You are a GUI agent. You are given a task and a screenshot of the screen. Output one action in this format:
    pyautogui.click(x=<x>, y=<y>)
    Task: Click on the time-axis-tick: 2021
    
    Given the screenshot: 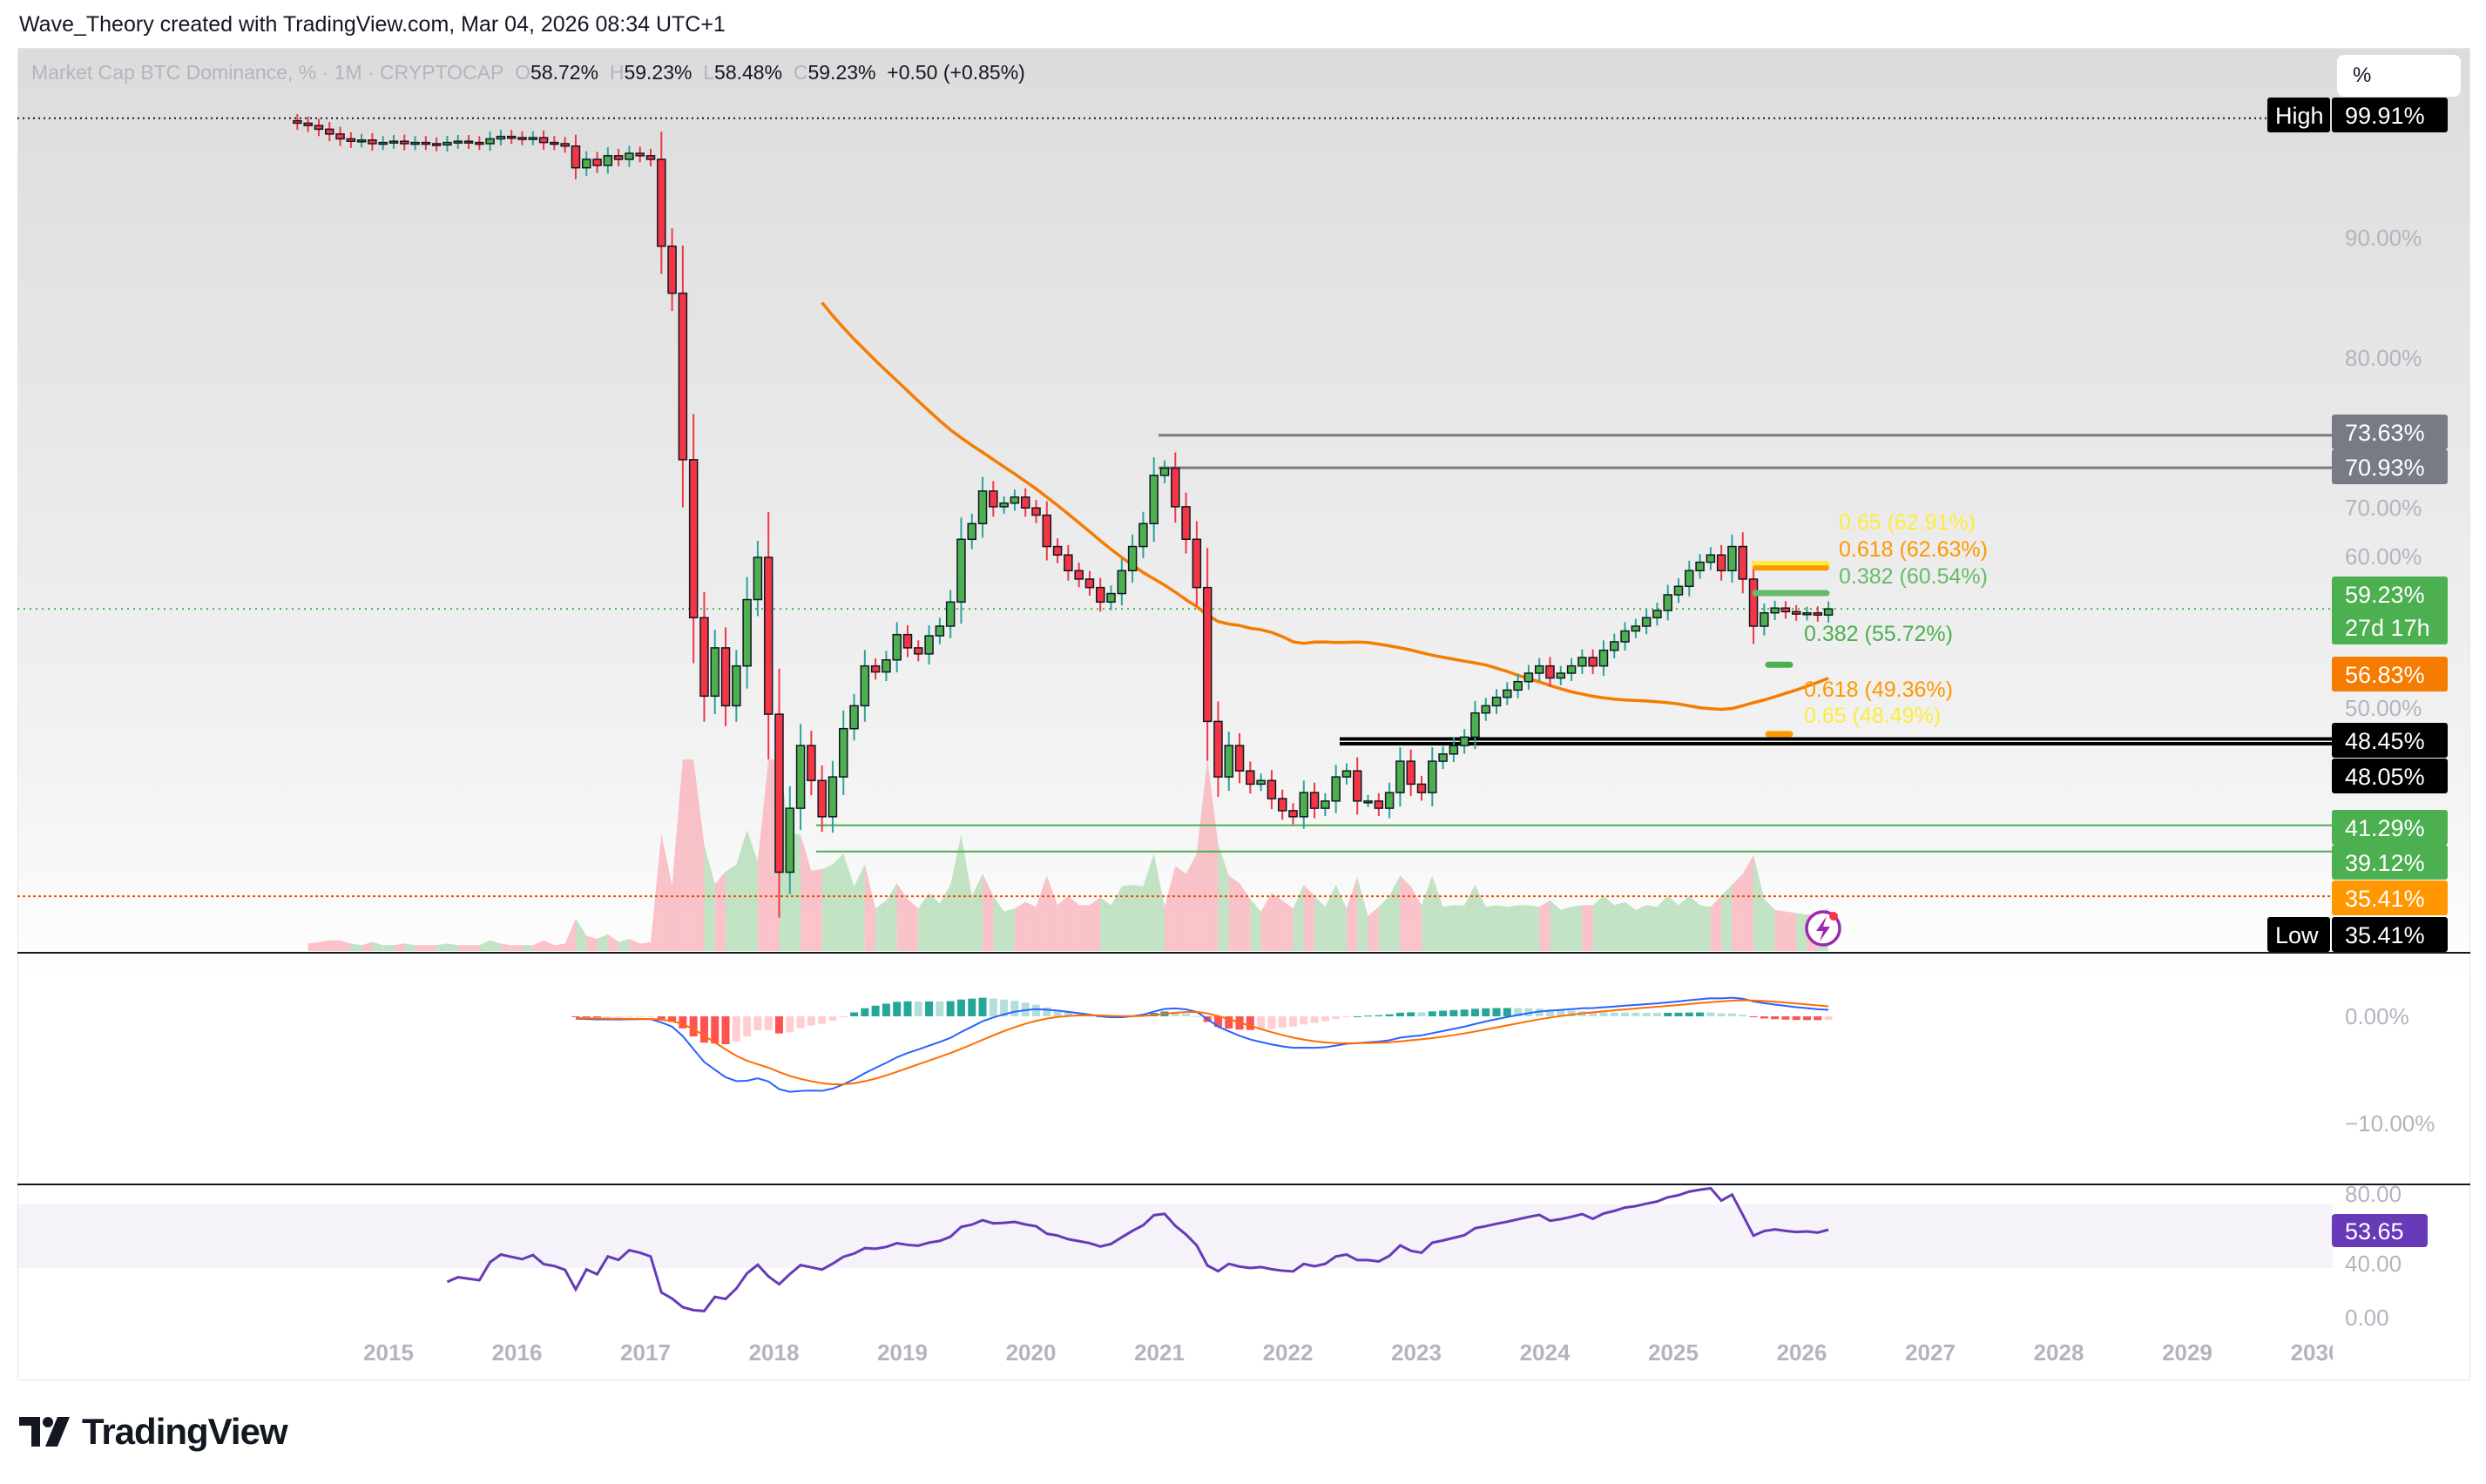 What is the action you would take?
    pyautogui.click(x=1159, y=1353)
    